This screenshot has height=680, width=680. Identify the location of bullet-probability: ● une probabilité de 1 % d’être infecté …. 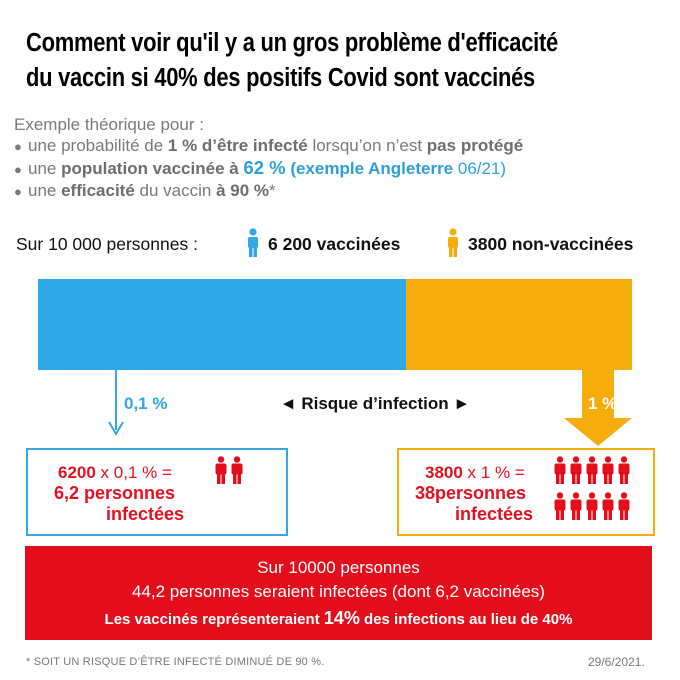
(344, 146).